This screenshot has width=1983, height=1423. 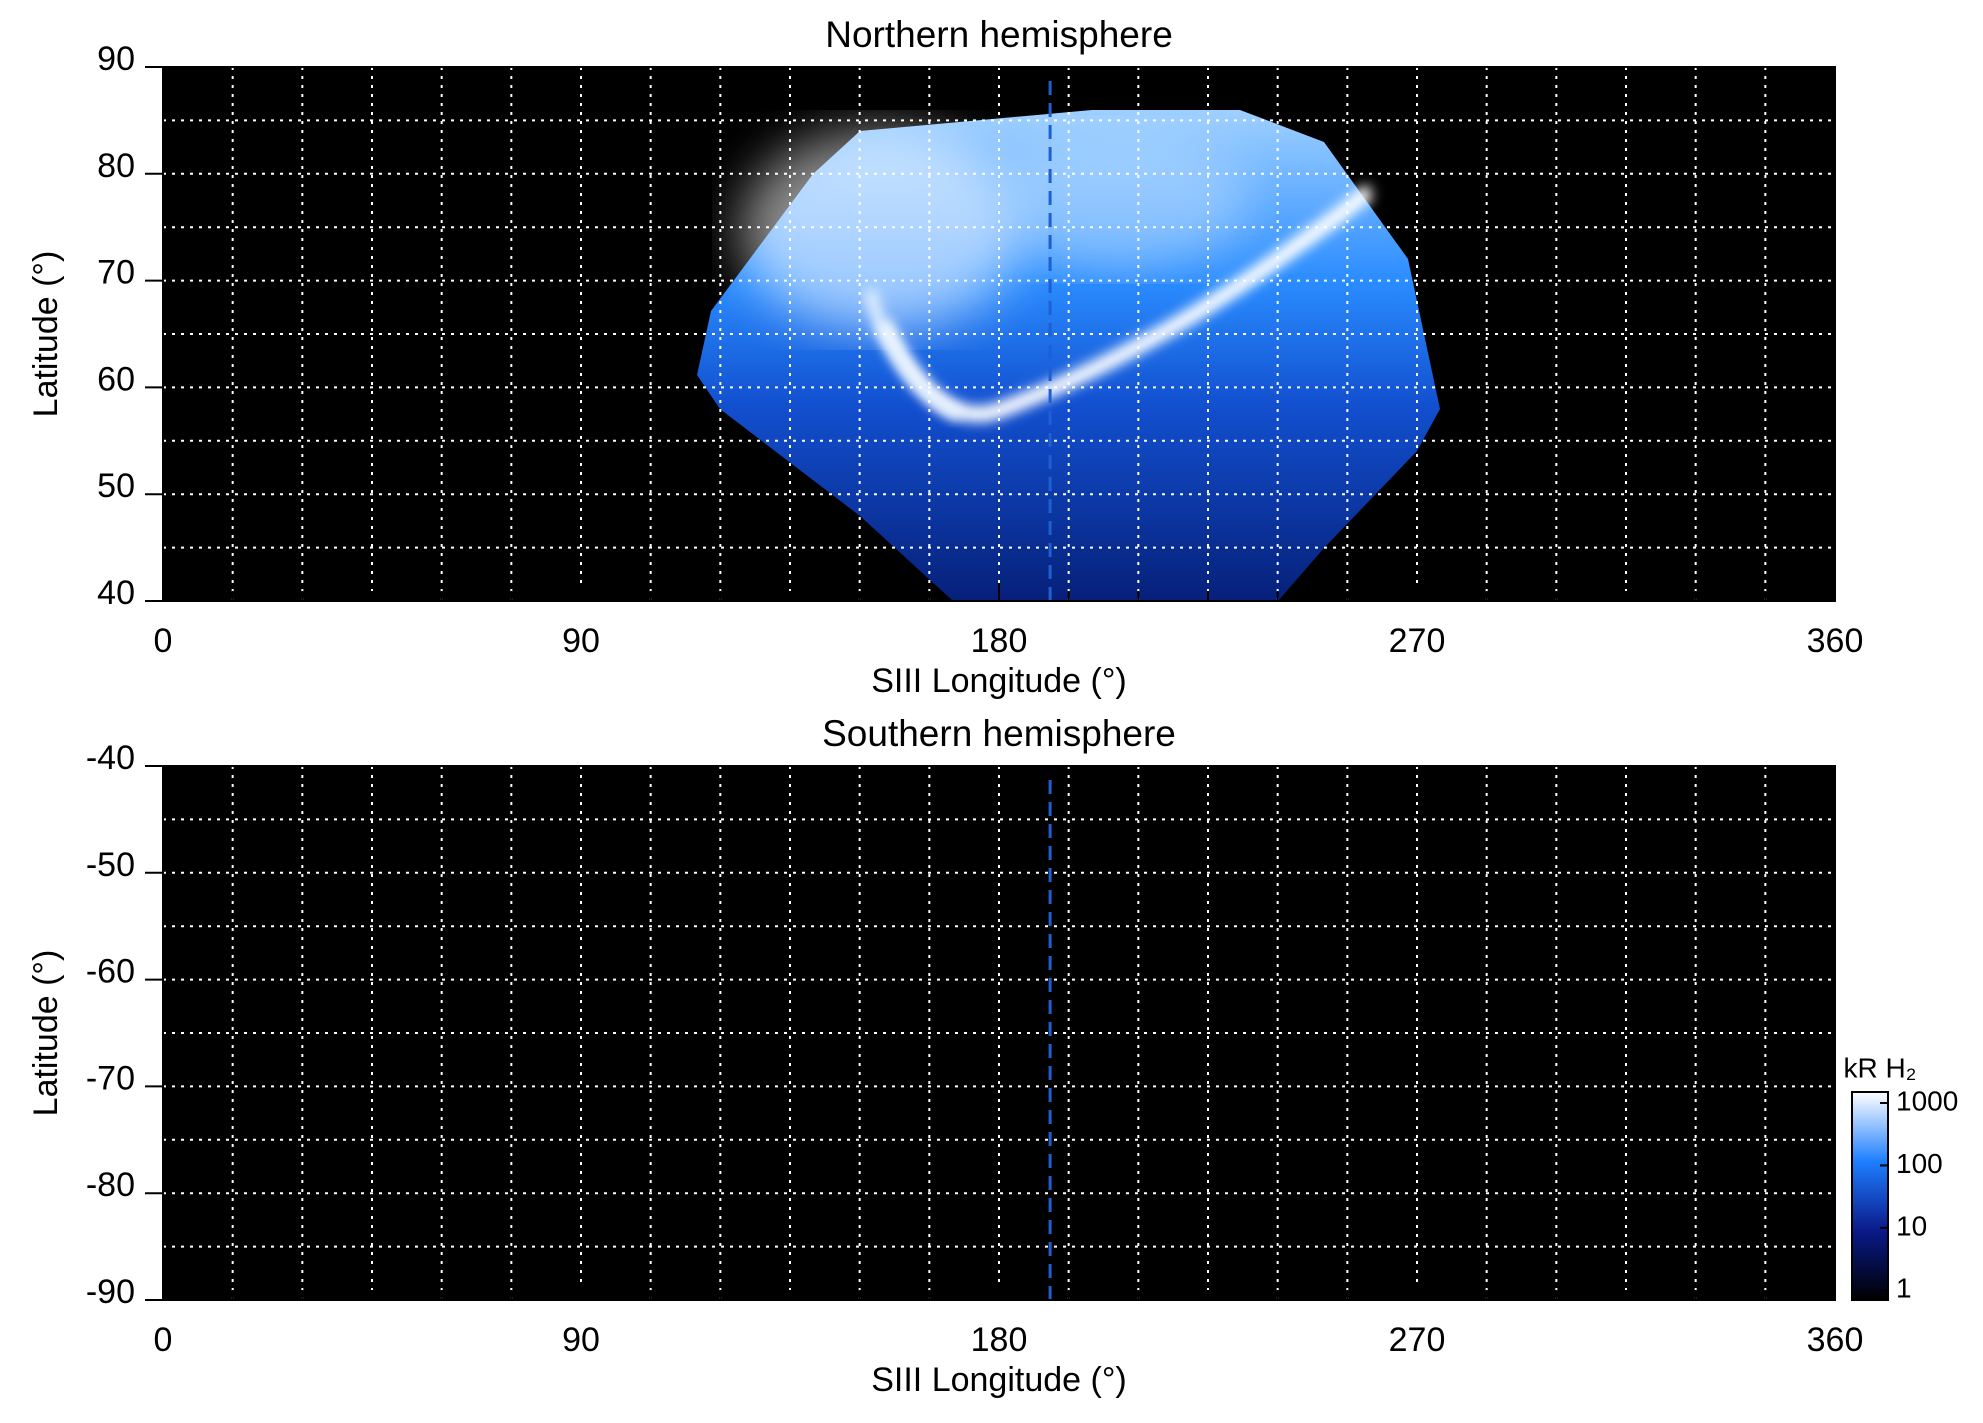 What do you see at coordinates (1911, 1225) in the screenshot?
I see `colorbar-tick-label: 10` at bounding box center [1911, 1225].